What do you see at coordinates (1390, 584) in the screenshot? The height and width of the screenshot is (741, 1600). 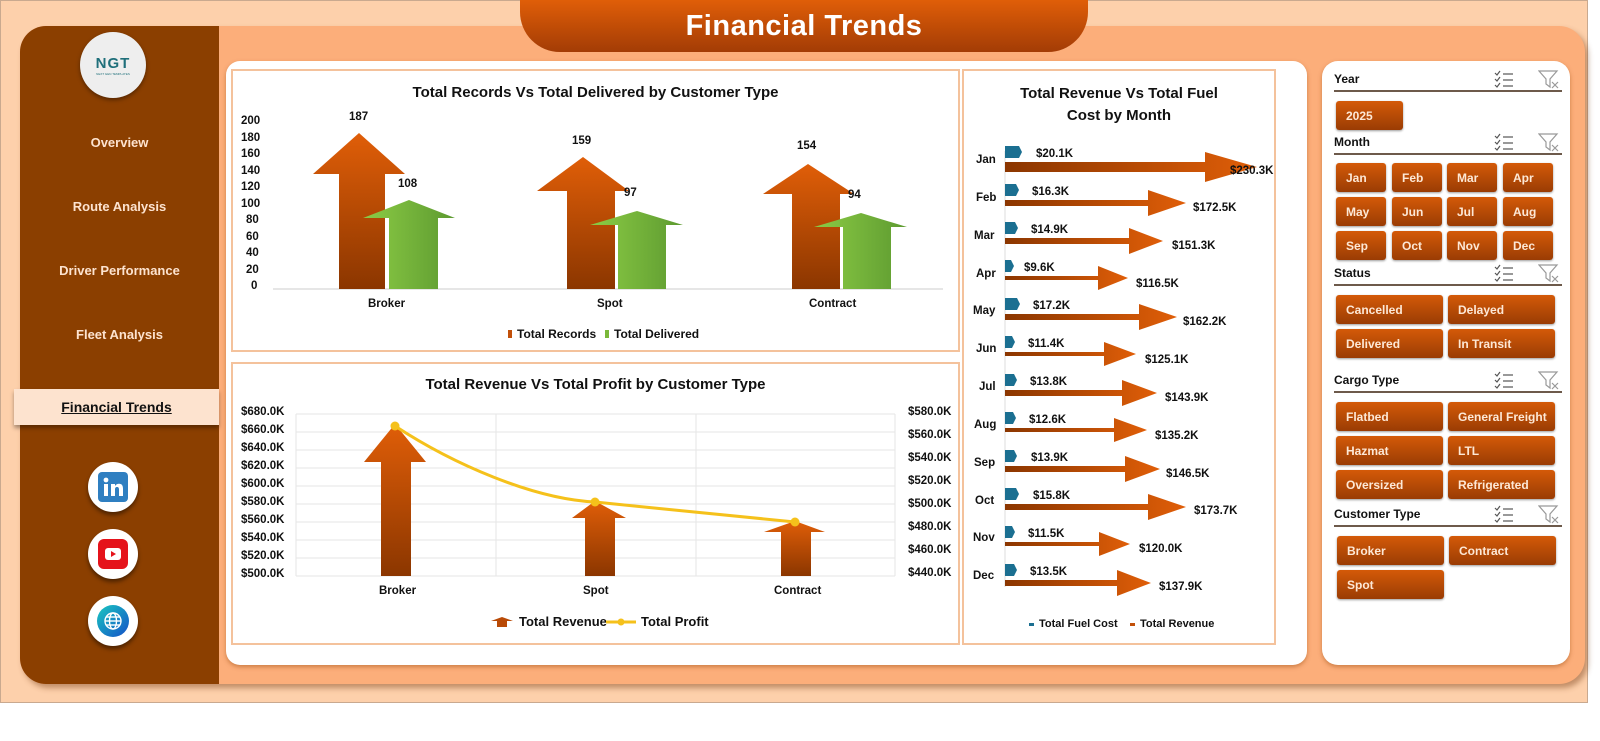 I see `customer-spot-button: Spot` at bounding box center [1390, 584].